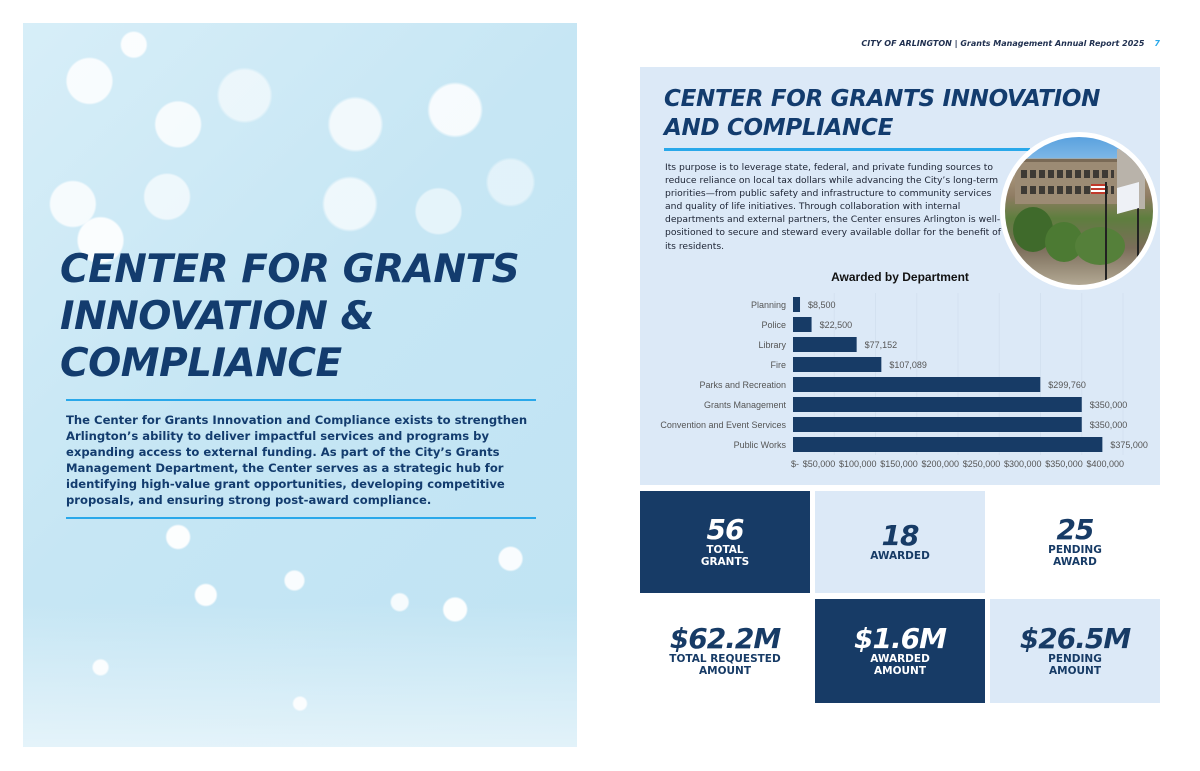 The width and height of the screenshot is (1200, 771). Describe the element at coordinates (745, 405) in the screenshot. I see `category-label: Grants Management` at that location.